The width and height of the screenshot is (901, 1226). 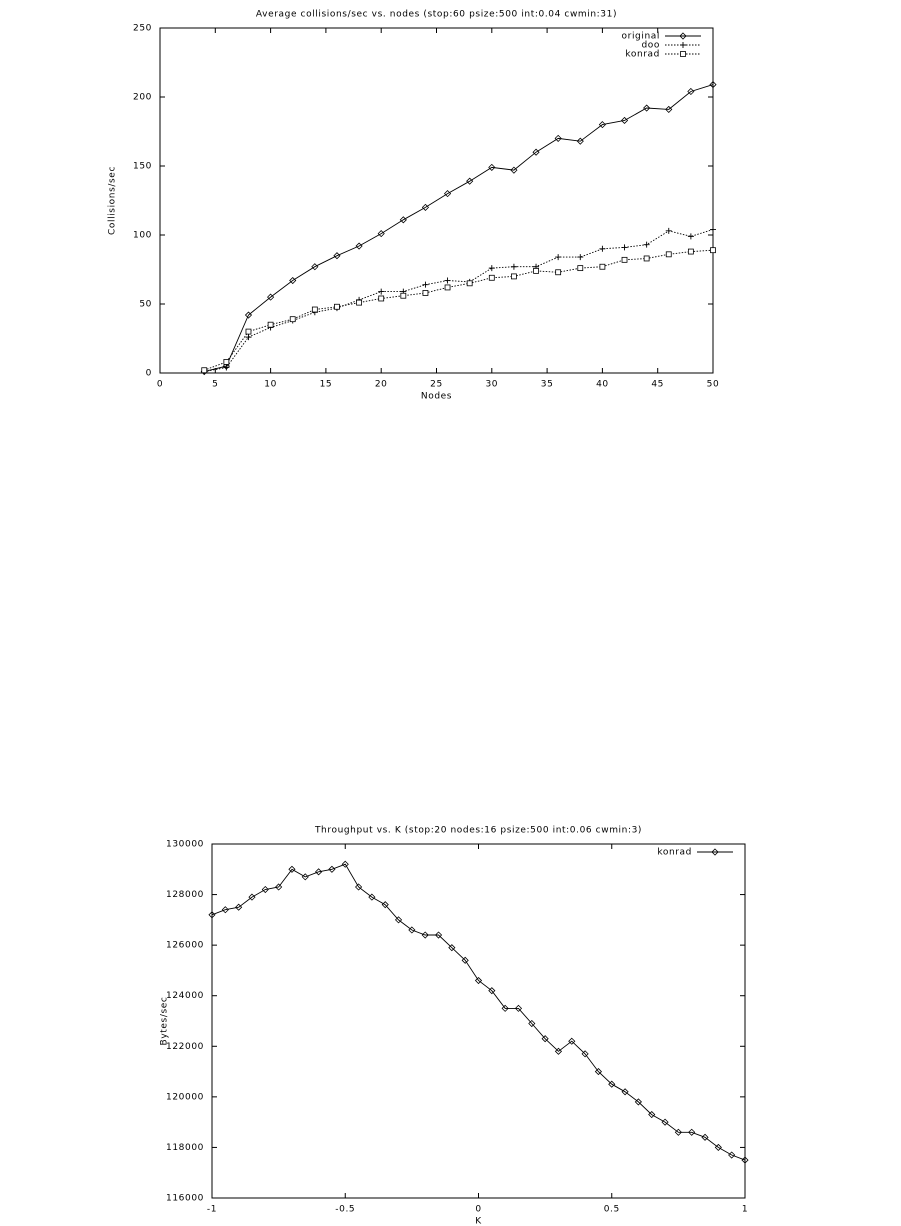 I want to click on x-tick-label: 30, so click(x=491, y=385).